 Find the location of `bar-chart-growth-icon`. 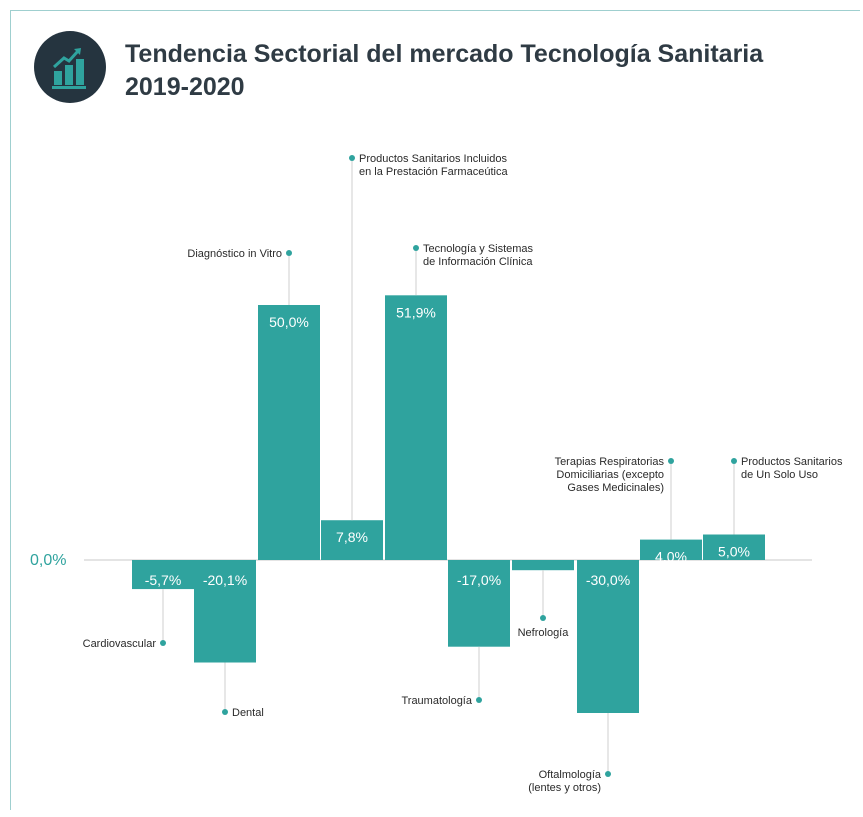

bar-chart-growth-icon is located at coordinates (69, 68).